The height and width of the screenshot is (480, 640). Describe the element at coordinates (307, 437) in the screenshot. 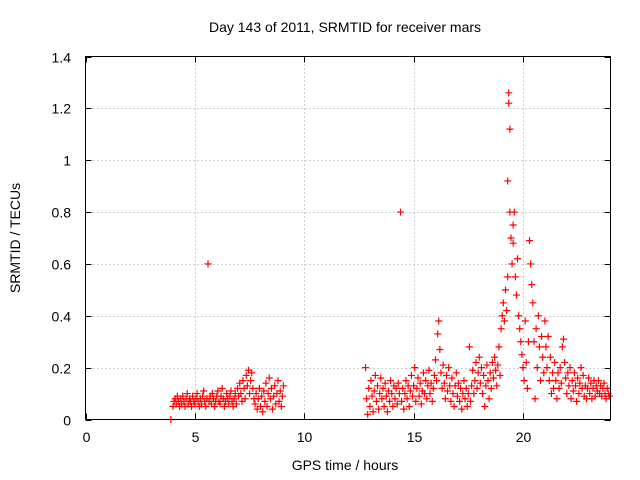

I see `x-tick-labels: 0 5 10 15 20` at that location.